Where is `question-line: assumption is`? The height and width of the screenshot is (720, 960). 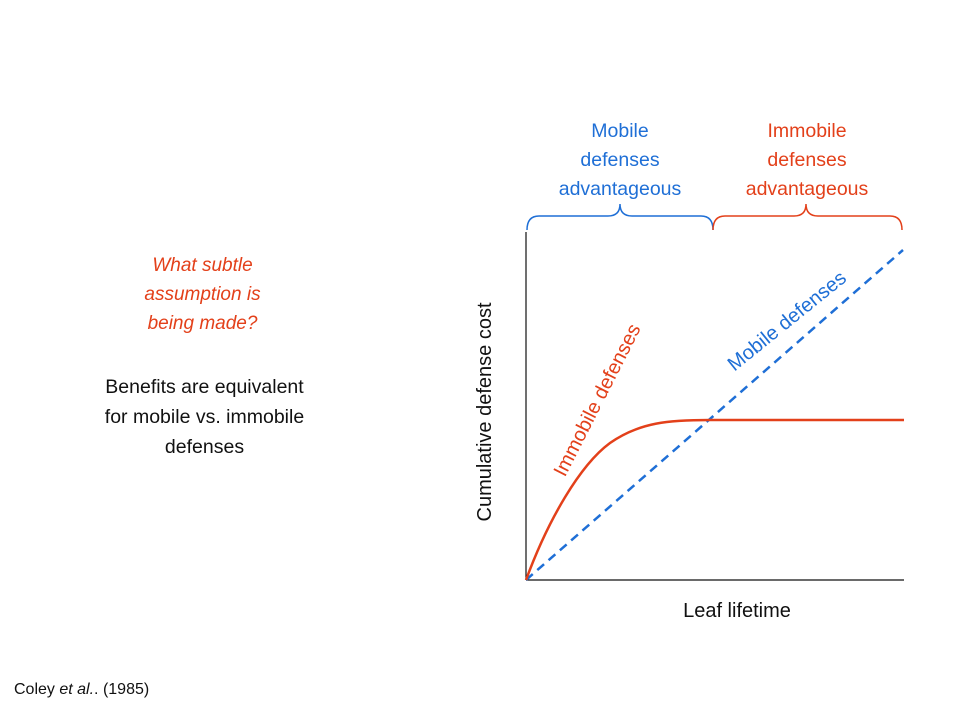
question-line: assumption is is located at coordinates (202, 294).